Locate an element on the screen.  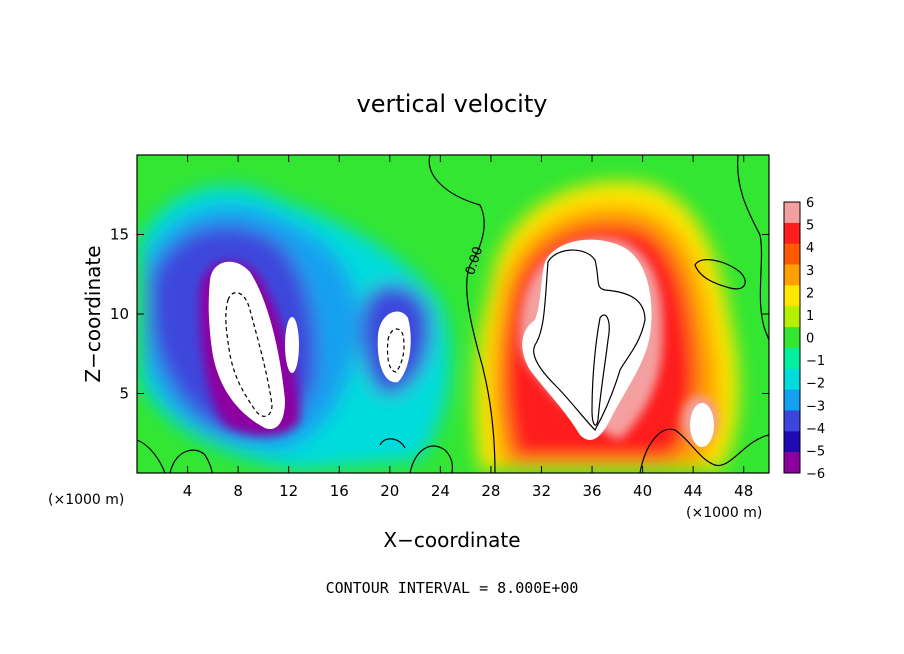
updraft-contour-core is located at coordinates (600, 370).